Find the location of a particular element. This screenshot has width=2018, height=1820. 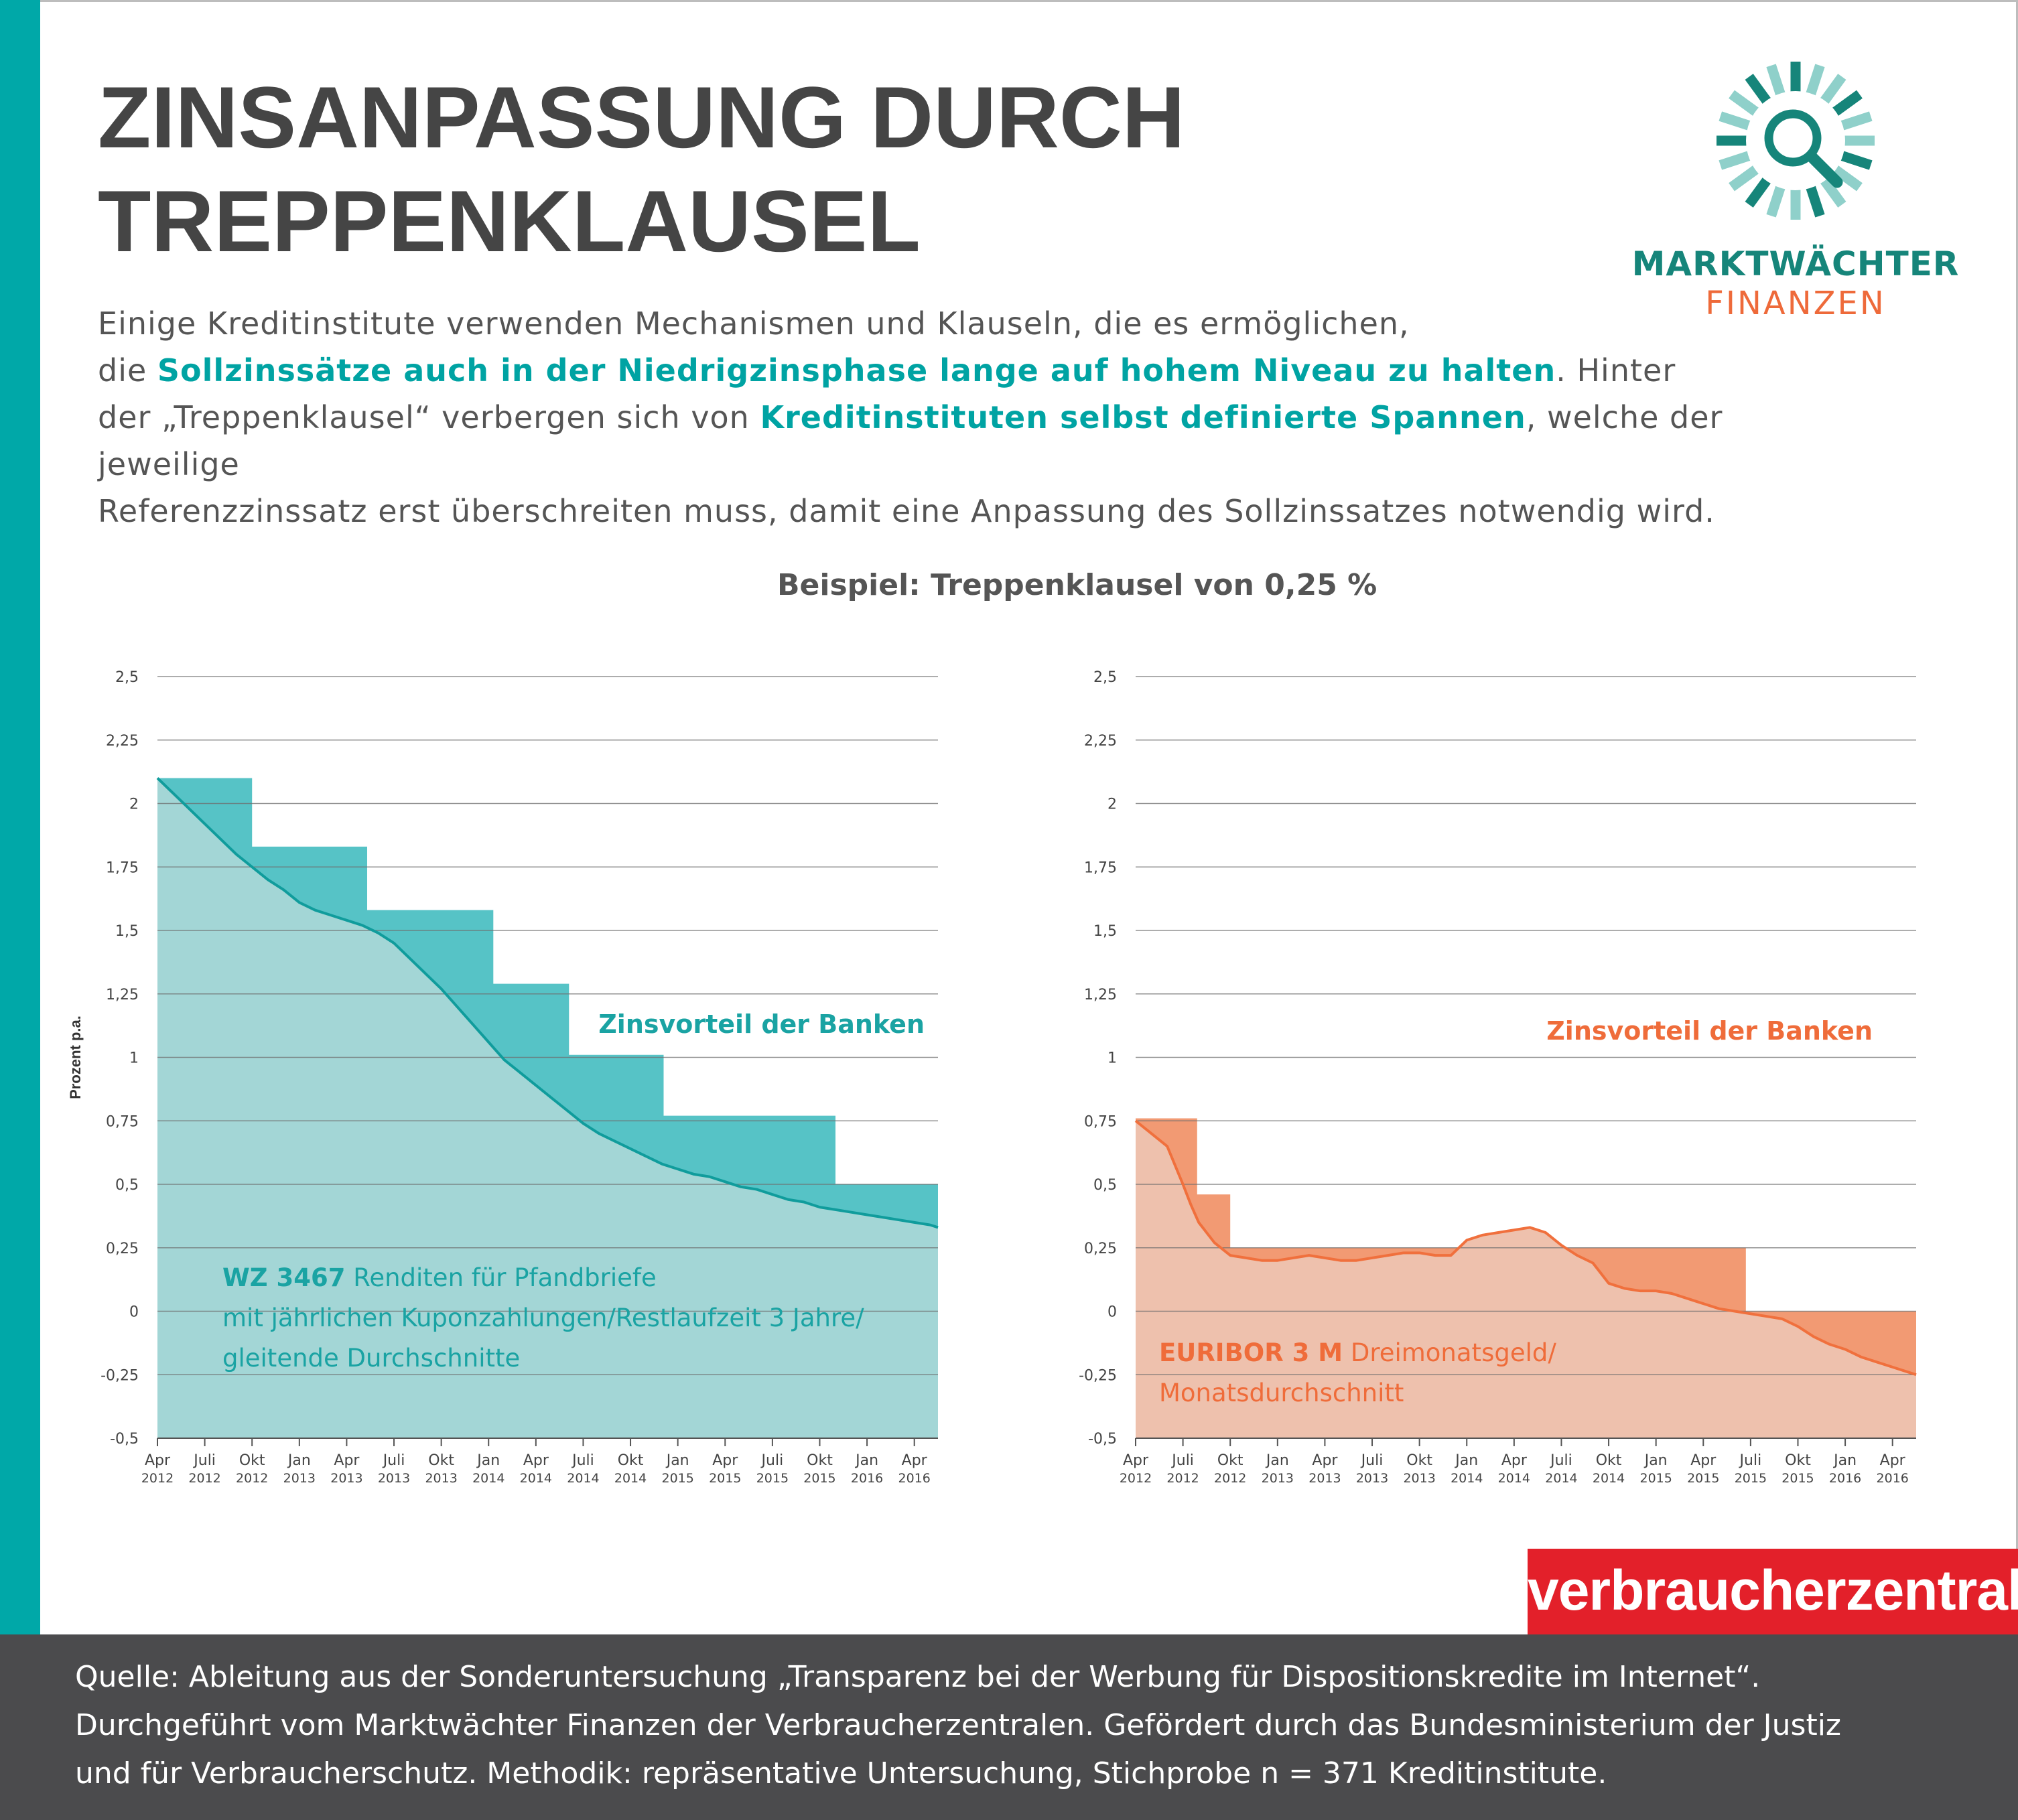

right-chart-ytick-label: 0 is located at coordinates (1112, 1312).